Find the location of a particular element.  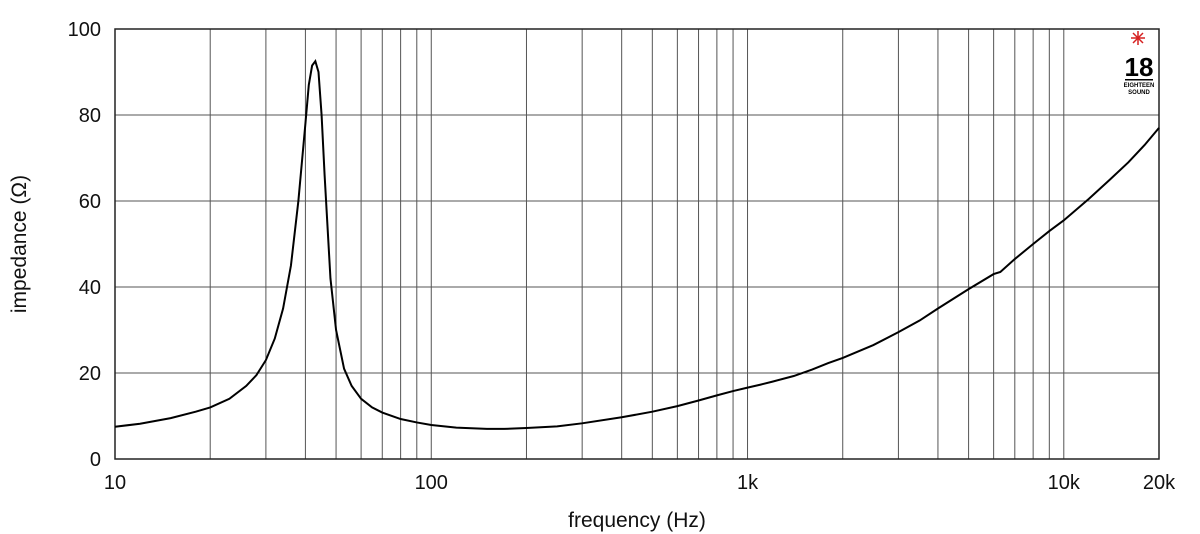

x-tick-label: 100 is located at coordinates (431, 483).